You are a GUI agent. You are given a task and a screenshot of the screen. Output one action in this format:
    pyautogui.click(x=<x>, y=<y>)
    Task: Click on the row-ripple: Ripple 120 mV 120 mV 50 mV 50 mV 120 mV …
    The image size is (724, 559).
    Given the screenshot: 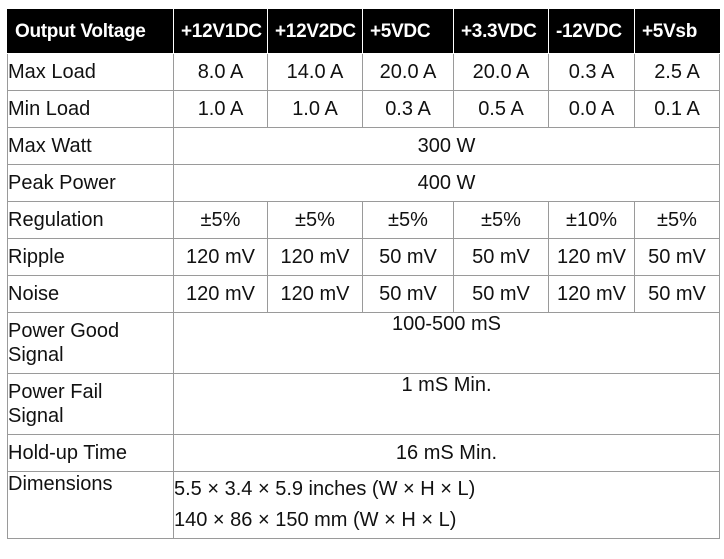 What is the action you would take?
    pyautogui.click(x=363, y=257)
    